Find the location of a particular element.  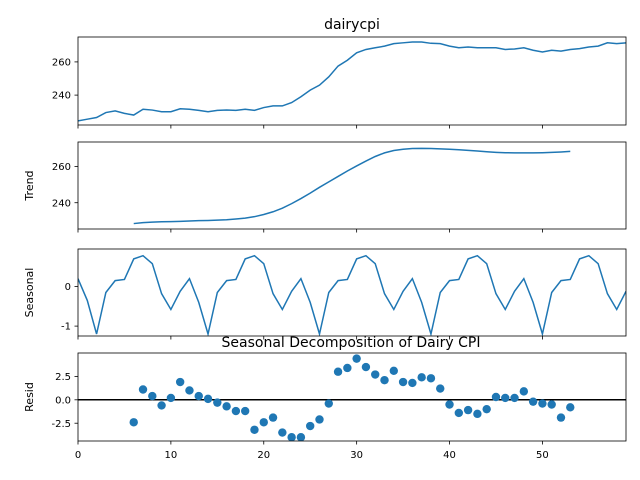

y-axis-label: Seasonal is located at coordinates (29, 293).